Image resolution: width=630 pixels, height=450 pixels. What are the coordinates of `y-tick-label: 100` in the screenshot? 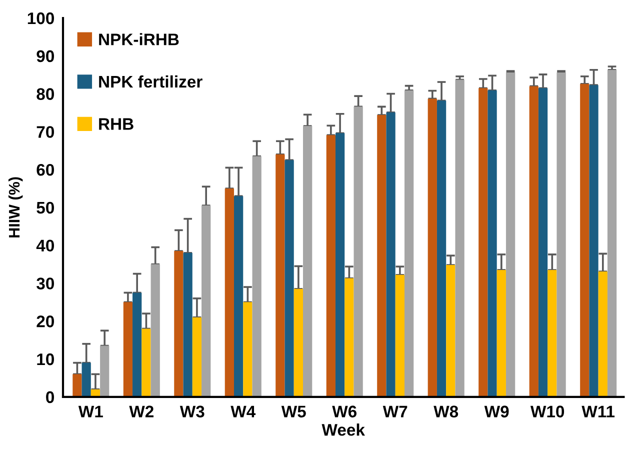 It's located at (41, 18).